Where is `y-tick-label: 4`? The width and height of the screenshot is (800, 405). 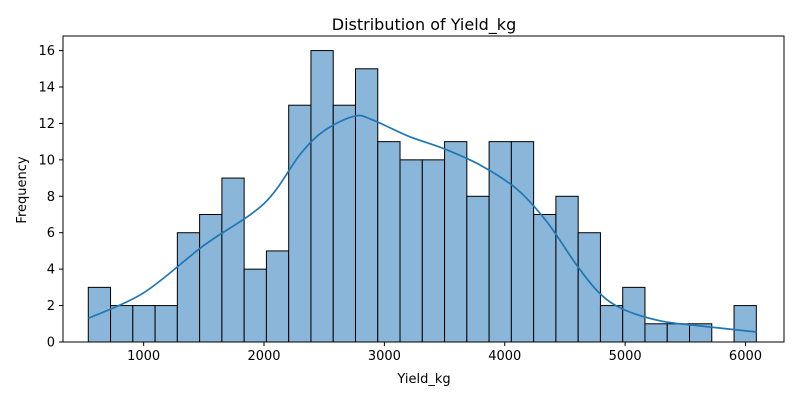 y-tick-label: 4 is located at coordinates (51, 270).